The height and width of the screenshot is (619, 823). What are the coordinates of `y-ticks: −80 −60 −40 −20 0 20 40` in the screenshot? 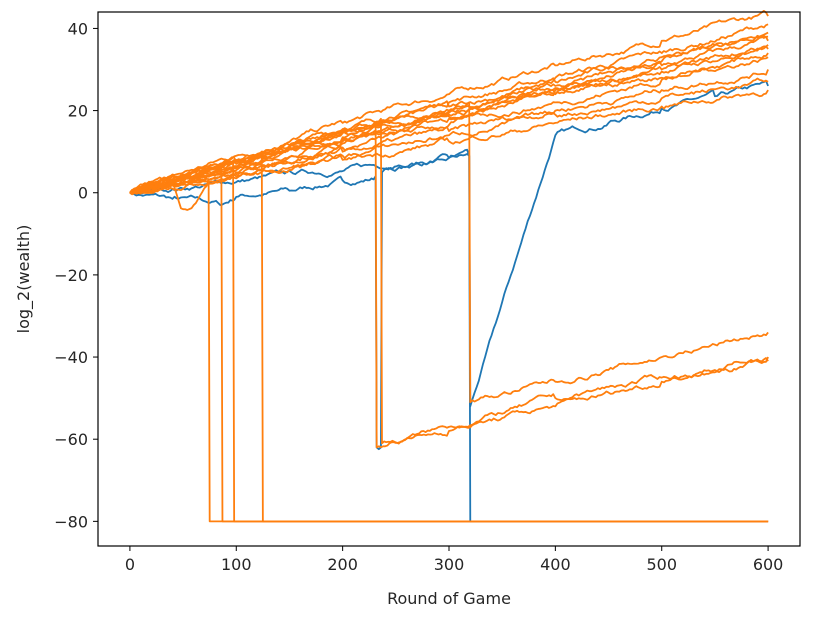 It's located at (76, 275).